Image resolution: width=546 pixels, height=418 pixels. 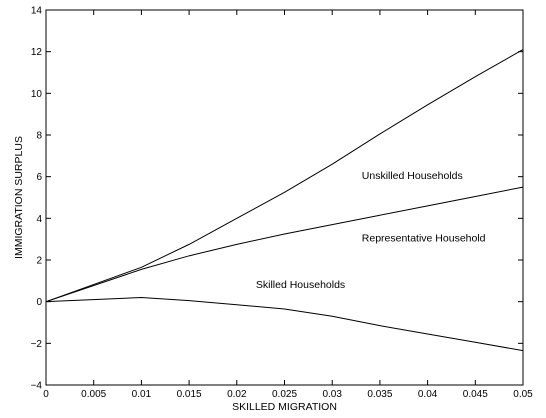 I want to click on annotation-representative-household: Representative Household, so click(x=424, y=238).